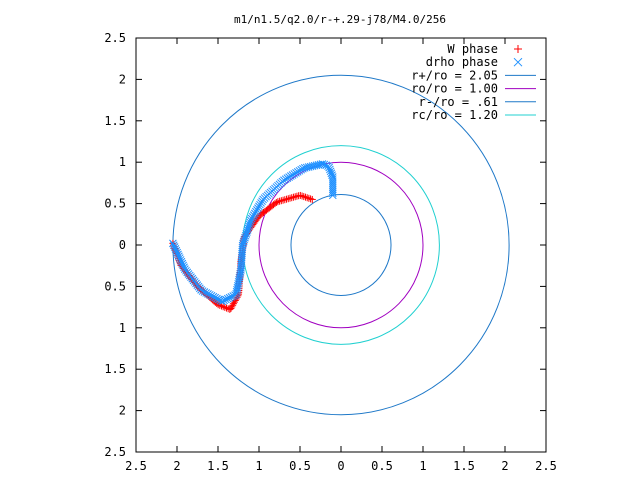 Image resolution: width=640 pixels, height=480 pixels. Describe the element at coordinates (253, 236) in the screenshot. I see `data-points` at that location.